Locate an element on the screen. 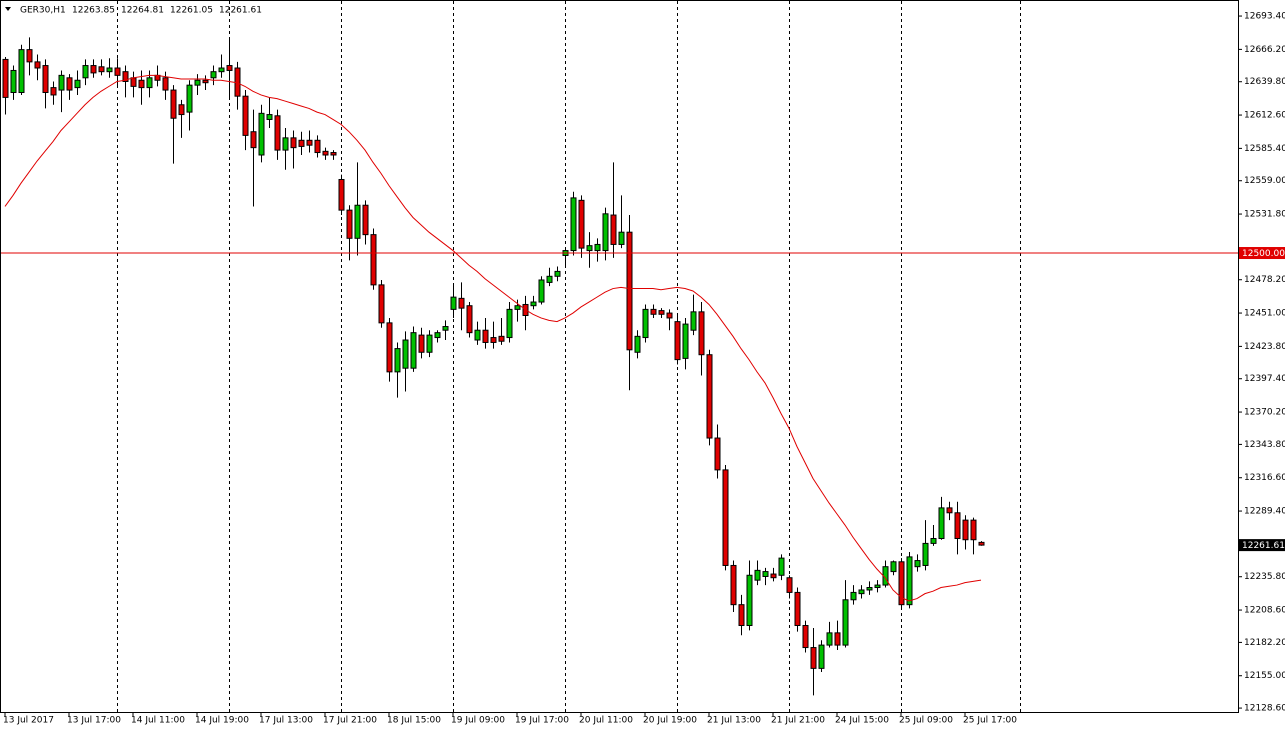  x-tick-label: 19 Jul 09:00 is located at coordinates (478, 721).